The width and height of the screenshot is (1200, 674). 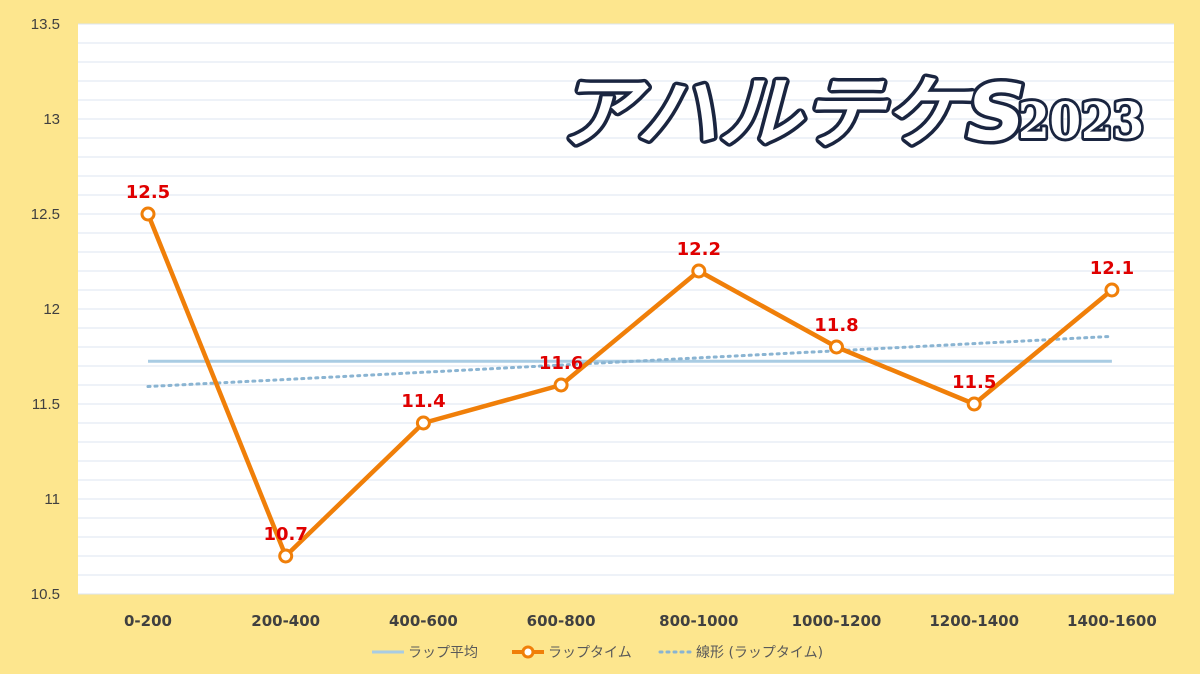 I want to click on trend-line, so click(x=630, y=361).